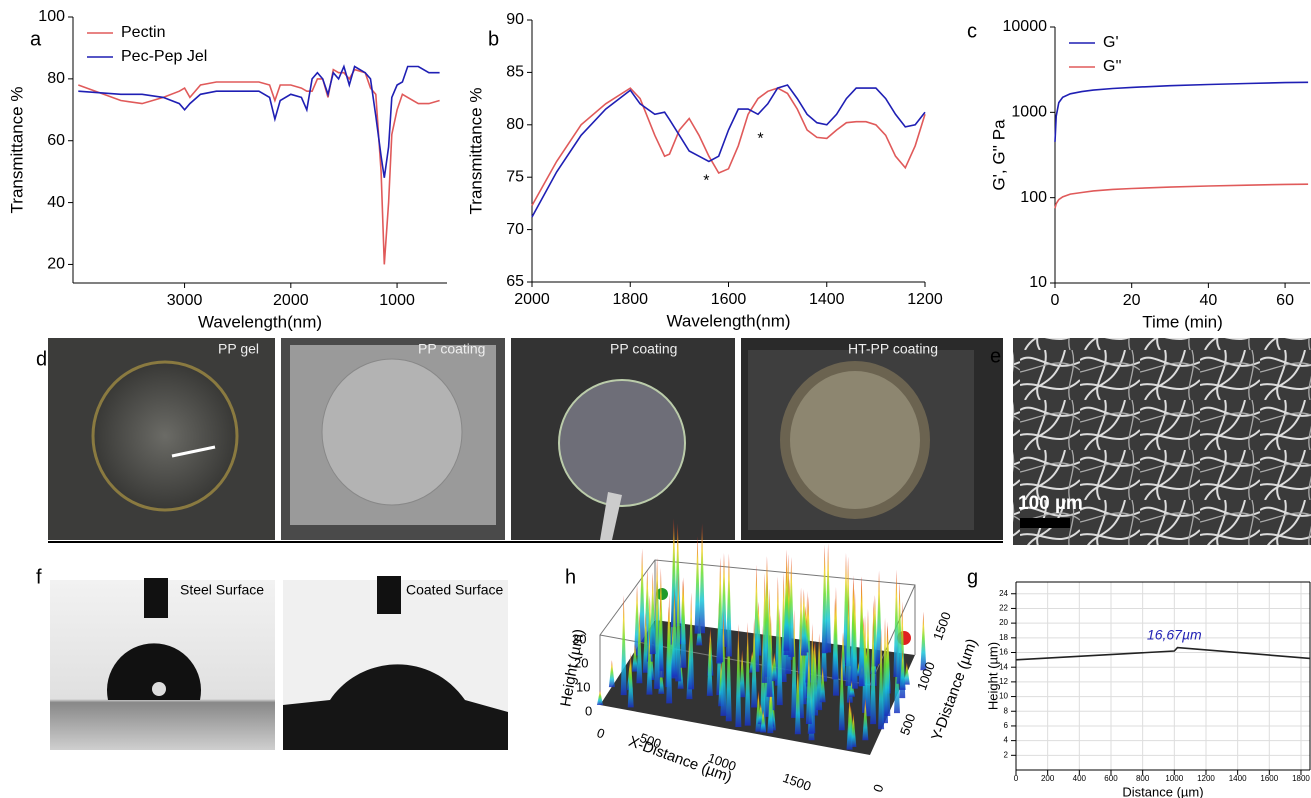 This screenshot has width=1311, height=798. I want to click on y-axis-label: Y-Distance (µm), so click(954, 690).